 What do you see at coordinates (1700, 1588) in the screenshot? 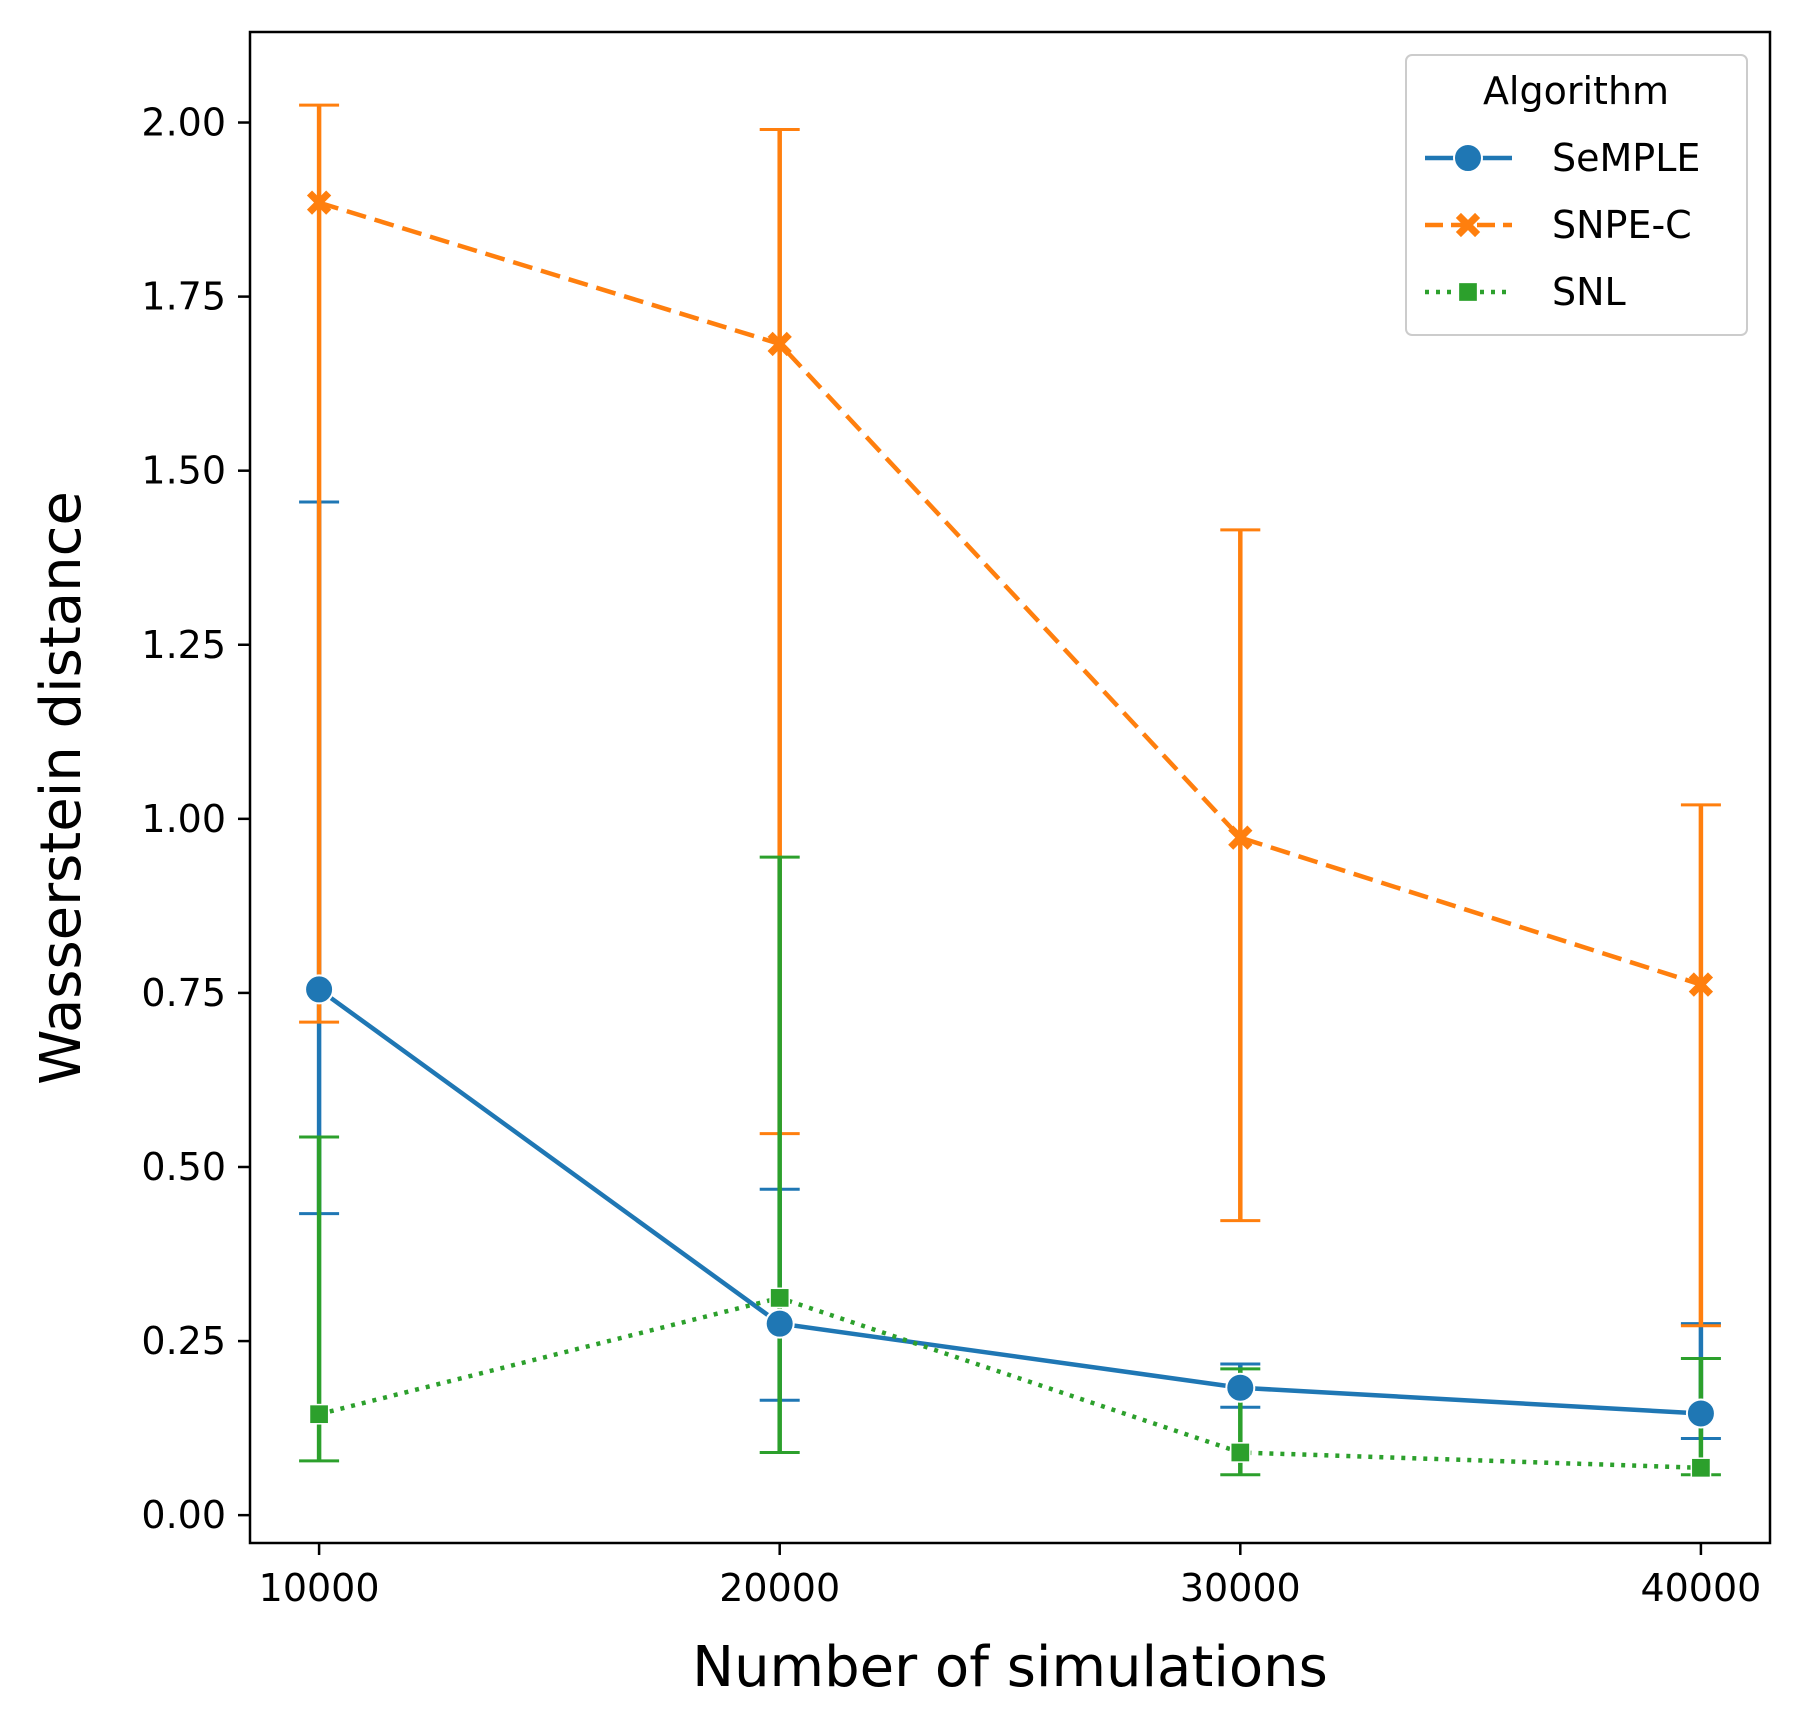
I see `x-tick-label: 40000` at bounding box center [1700, 1588].